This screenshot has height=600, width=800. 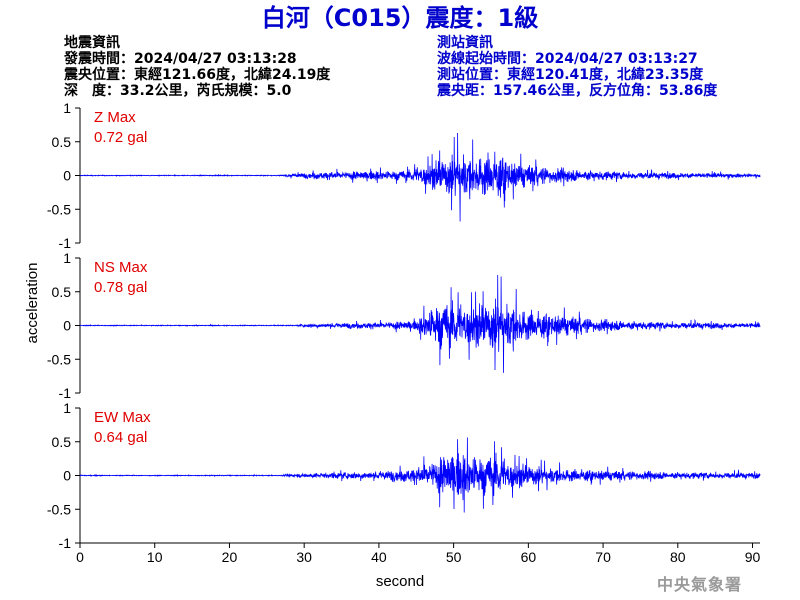 I want to click on origin-time: 發震時間：2024/04/27 03:13:28, so click(x=180, y=59).